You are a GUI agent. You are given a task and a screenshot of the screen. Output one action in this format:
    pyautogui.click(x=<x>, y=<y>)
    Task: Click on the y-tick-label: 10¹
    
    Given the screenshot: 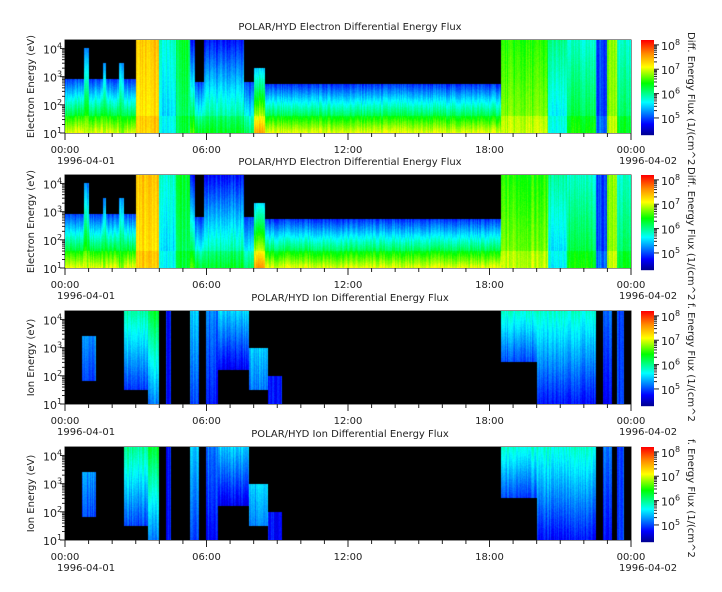 What is the action you would take?
    pyautogui.click(x=52, y=133)
    